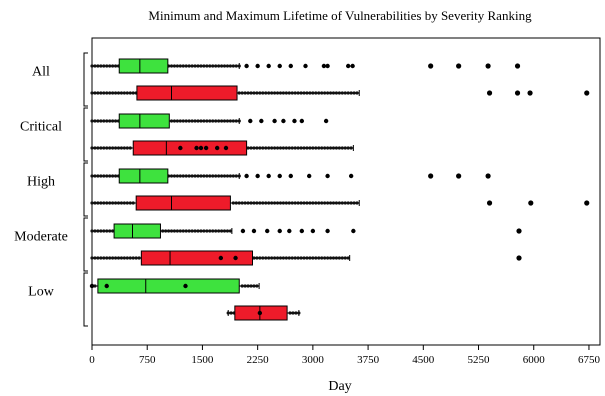  I want to click on x-axis: 0 750 1500 2250 3000 3750 4500 5250 6000 6750, so click(344, 355).